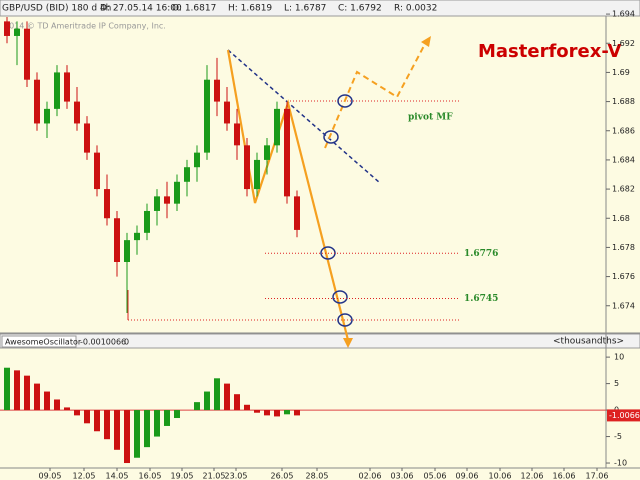 The width and height of the screenshot is (640, 480). I want to click on x-tick-label: 26.05, so click(282, 476).